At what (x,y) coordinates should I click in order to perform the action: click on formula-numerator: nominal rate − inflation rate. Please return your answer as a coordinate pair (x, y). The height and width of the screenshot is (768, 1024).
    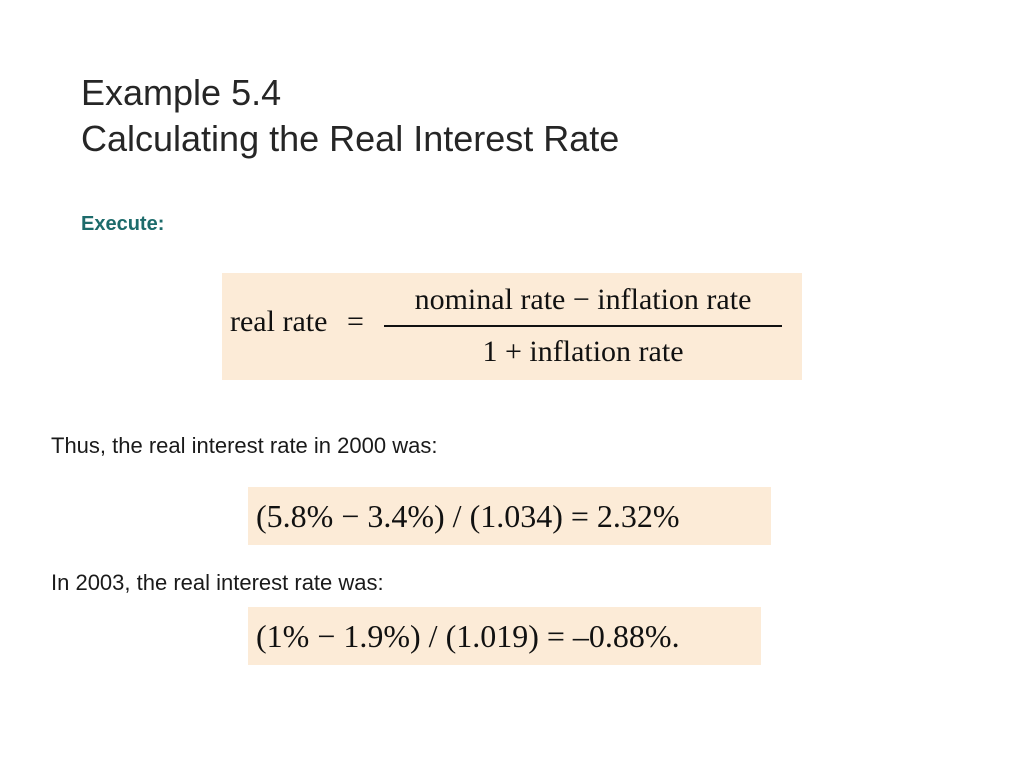
    Looking at the image, I should click on (583, 299).